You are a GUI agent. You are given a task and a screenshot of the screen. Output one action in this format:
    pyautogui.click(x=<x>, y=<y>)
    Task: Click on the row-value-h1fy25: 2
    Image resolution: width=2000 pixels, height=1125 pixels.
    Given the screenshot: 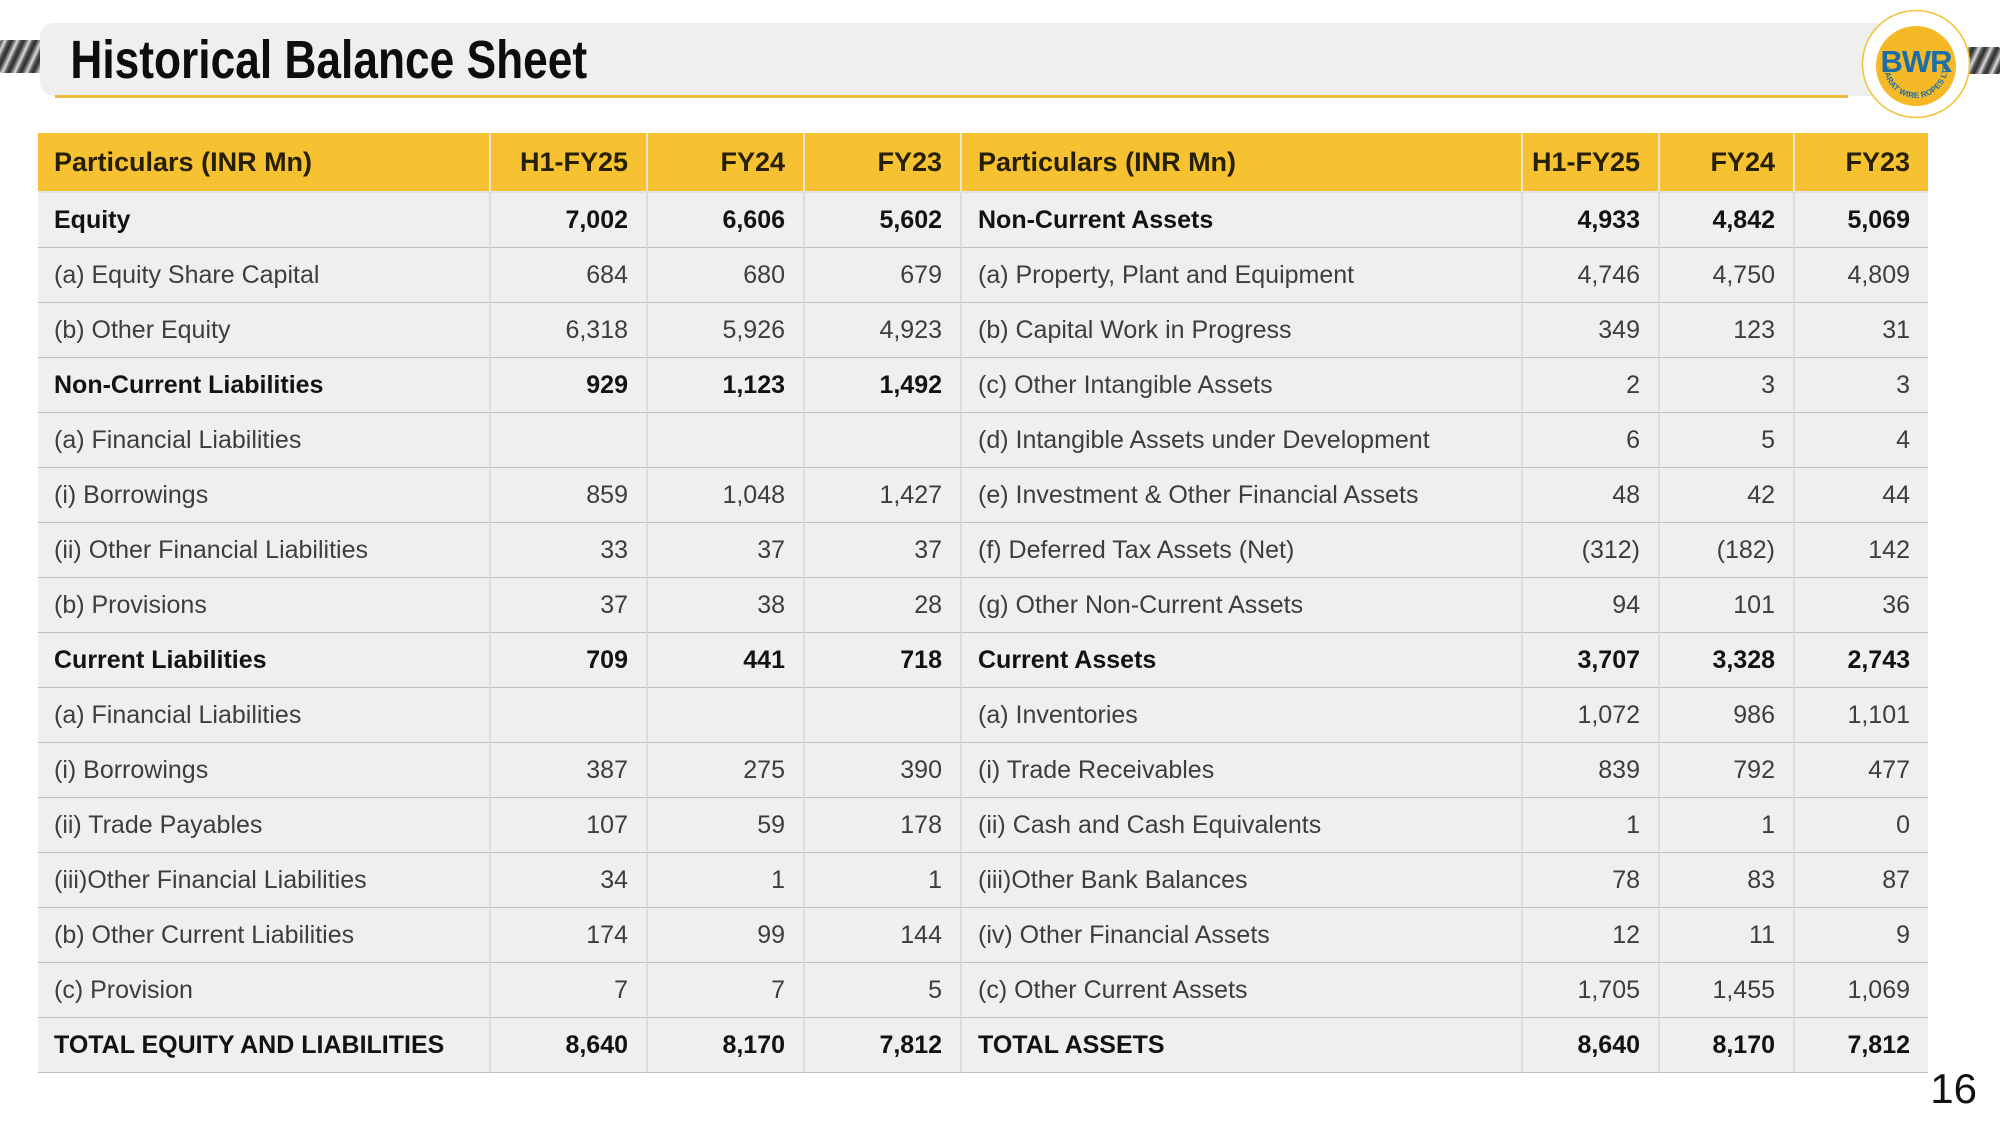 What is the action you would take?
    pyautogui.click(x=1591, y=385)
    